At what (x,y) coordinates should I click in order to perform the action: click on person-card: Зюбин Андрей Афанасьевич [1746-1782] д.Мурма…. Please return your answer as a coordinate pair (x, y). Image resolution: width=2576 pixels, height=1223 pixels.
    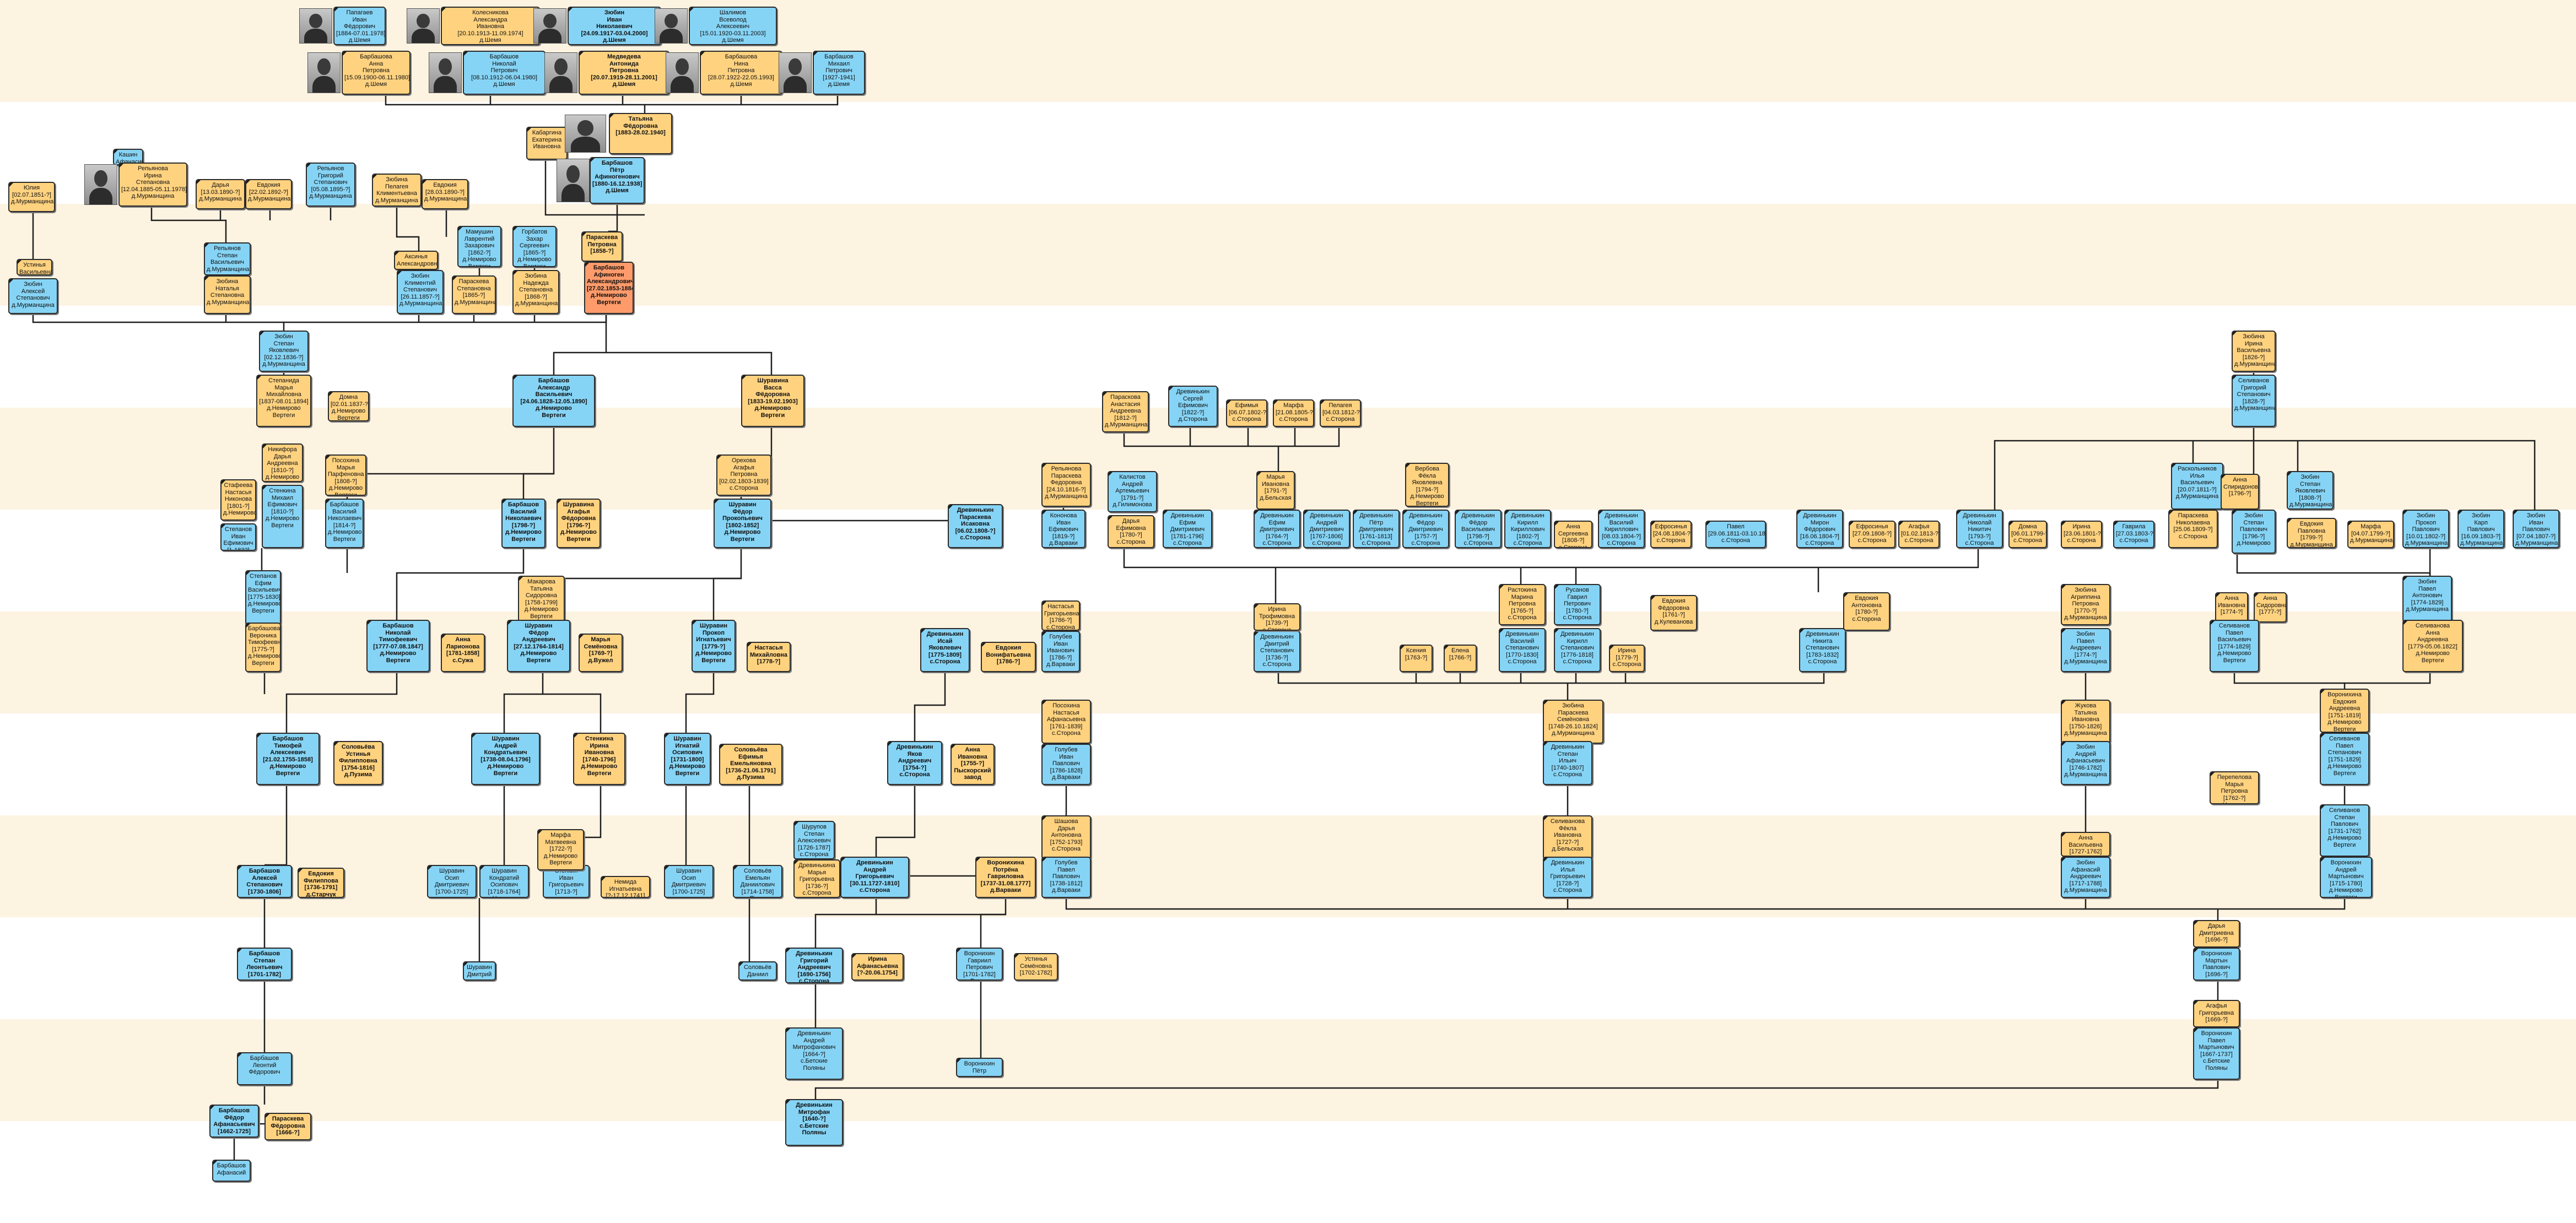
    Looking at the image, I should click on (2085, 763).